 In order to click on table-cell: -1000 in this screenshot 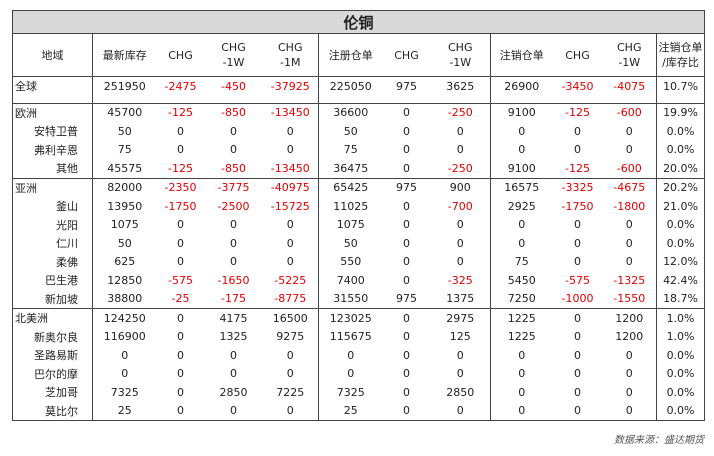, I will do `click(577, 299)`.